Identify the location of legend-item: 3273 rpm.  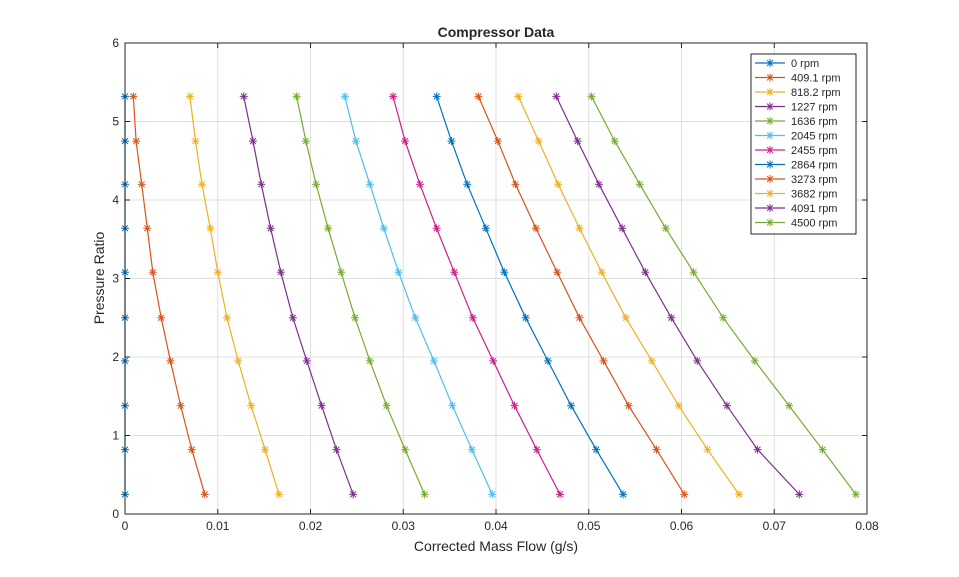
(796, 180).